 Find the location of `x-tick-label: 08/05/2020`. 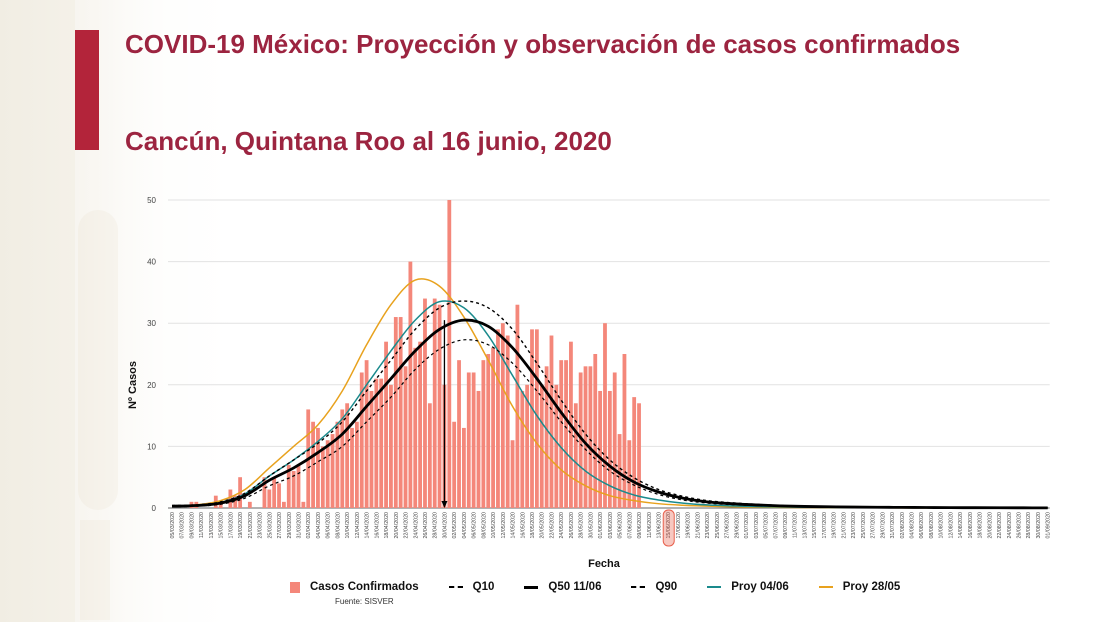

x-tick-label: 08/05/2020 is located at coordinates (484, 525).